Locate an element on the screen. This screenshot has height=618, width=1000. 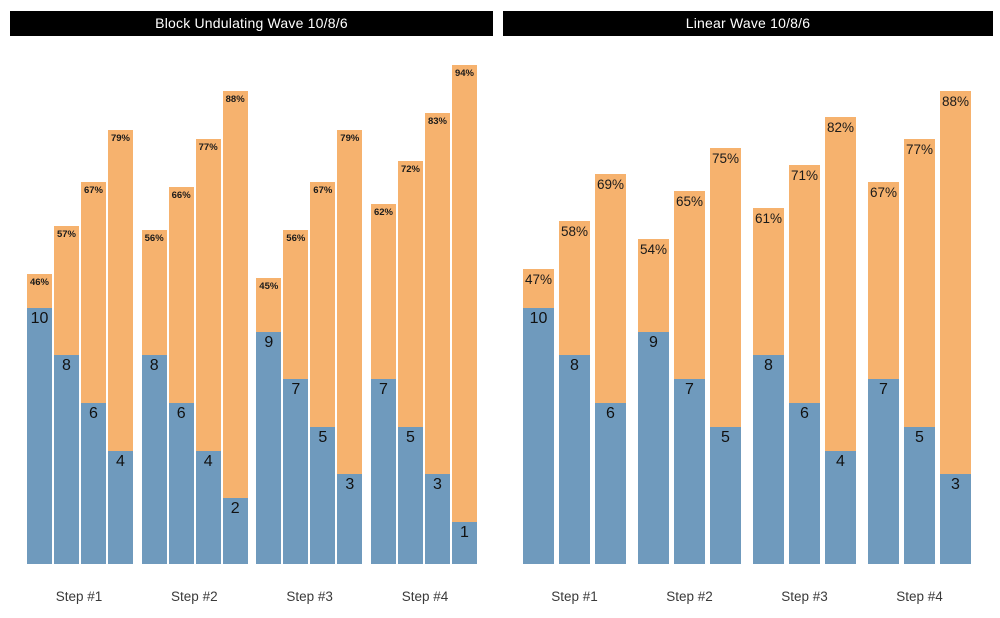
percent-label: 58% is located at coordinates (574, 231).